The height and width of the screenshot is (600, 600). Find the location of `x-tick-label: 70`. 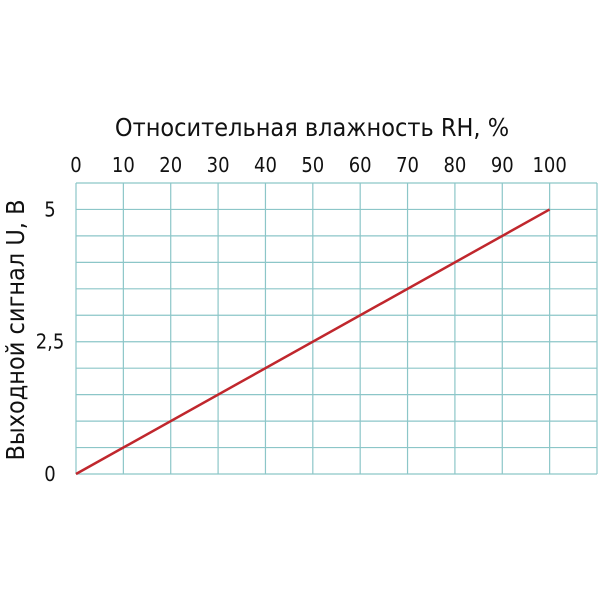

x-tick-label: 70 is located at coordinates (407, 165).